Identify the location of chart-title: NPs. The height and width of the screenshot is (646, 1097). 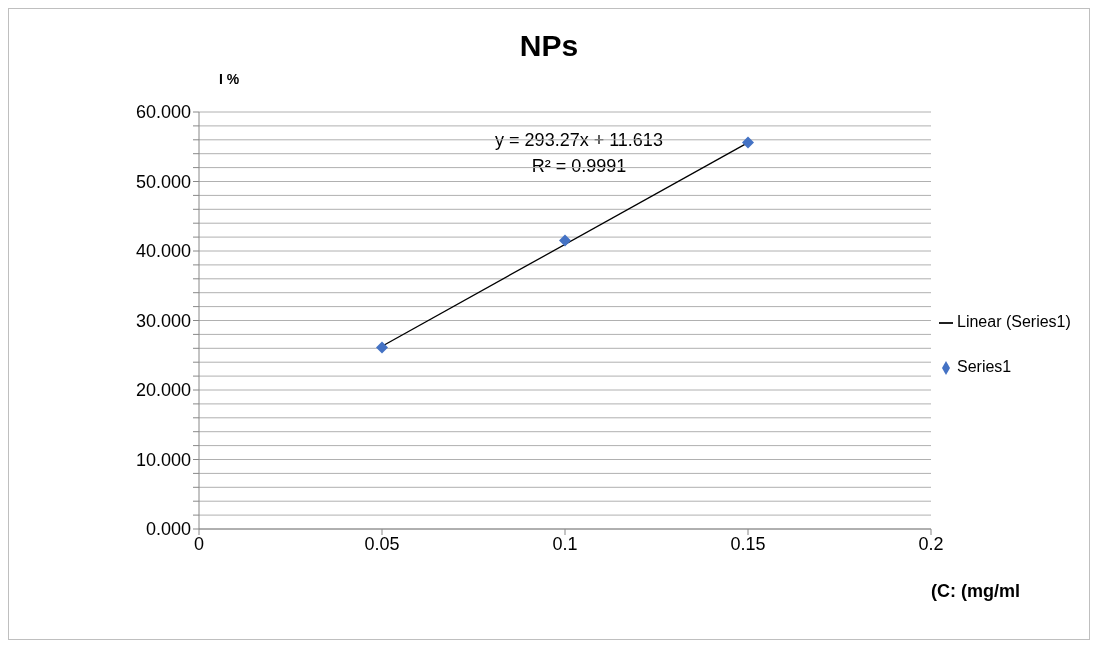
(549, 46).